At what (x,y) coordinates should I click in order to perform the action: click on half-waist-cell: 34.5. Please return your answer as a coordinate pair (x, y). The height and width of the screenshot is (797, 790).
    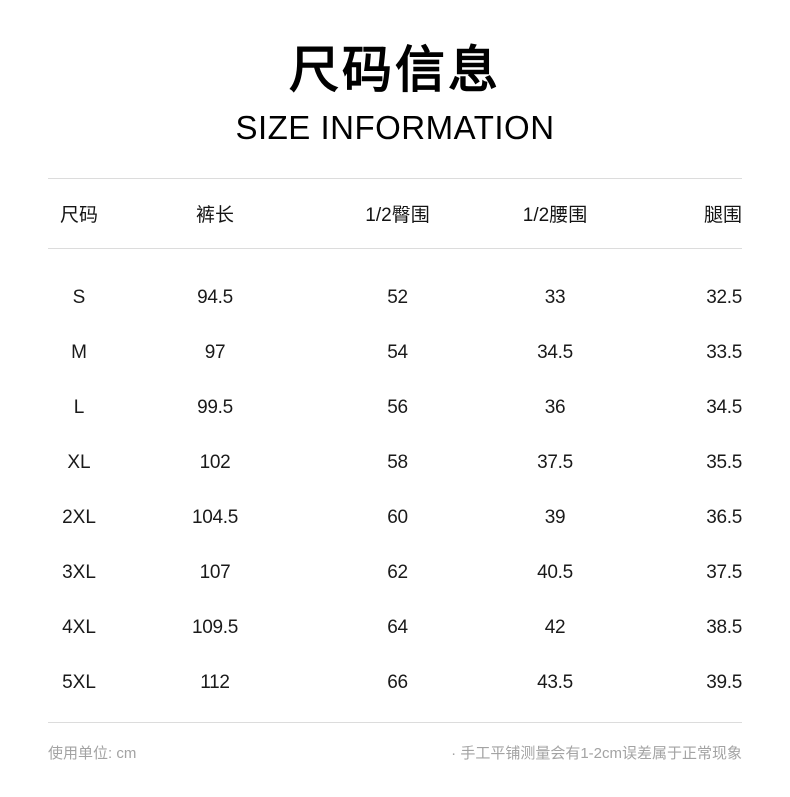
    Looking at the image, I should click on (555, 352).